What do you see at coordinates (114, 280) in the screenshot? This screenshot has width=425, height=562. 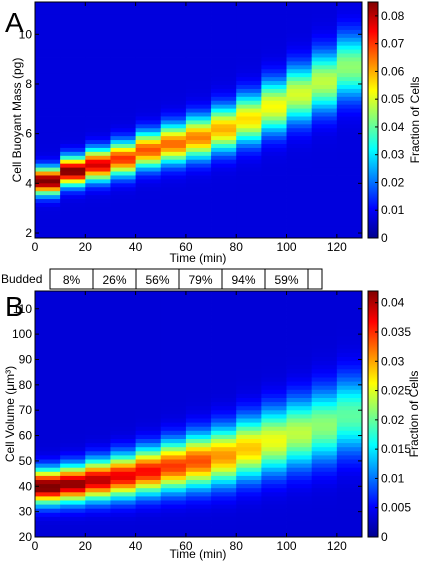 I see `budded-value: 26%` at bounding box center [114, 280].